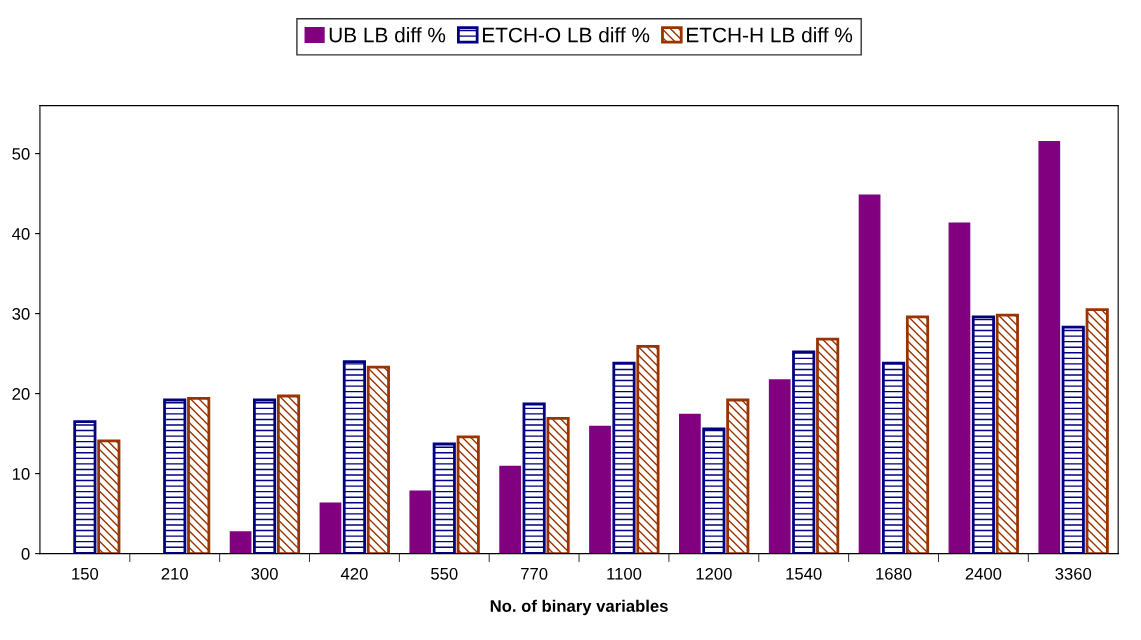  I want to click on legend-label: ETCH-H LB diff %, so click(770, 35).